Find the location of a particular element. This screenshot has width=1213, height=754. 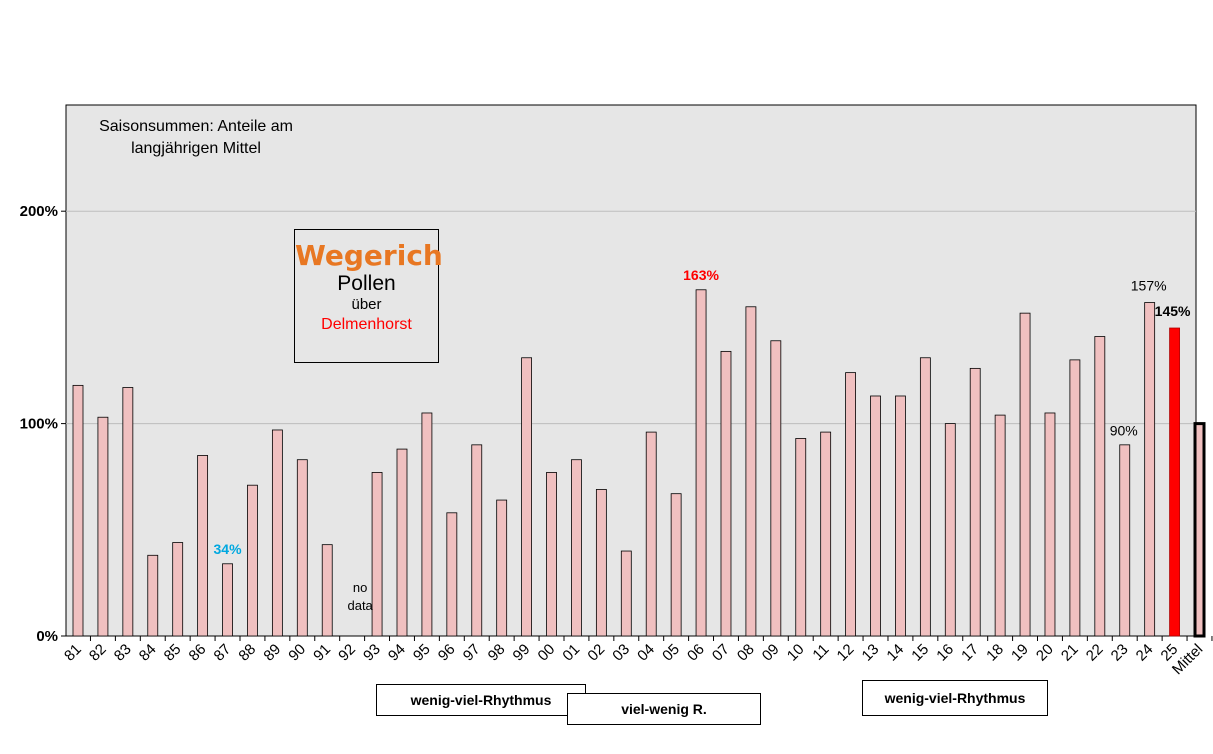

x-tick-label: 07 is located at coordinates (721, 653).